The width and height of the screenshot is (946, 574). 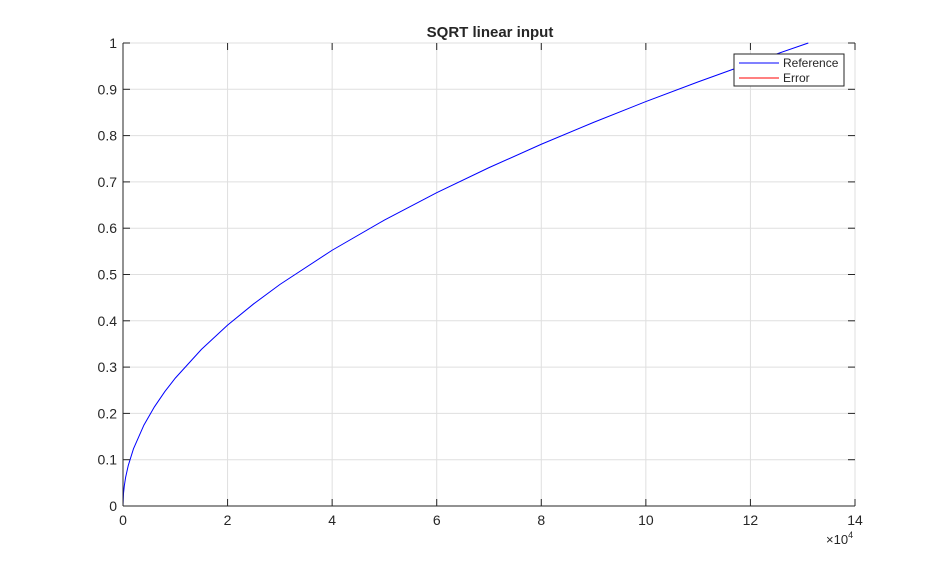 I want to click on legend-box, so click(x=789, y=70).